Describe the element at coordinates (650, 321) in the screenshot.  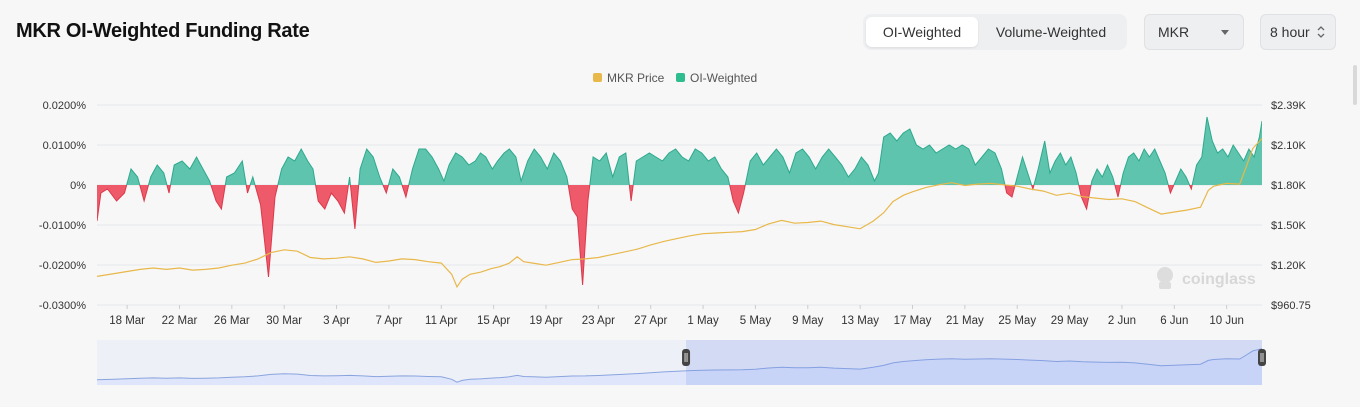
I see `x-tick-label: 27 Apr` at that location.